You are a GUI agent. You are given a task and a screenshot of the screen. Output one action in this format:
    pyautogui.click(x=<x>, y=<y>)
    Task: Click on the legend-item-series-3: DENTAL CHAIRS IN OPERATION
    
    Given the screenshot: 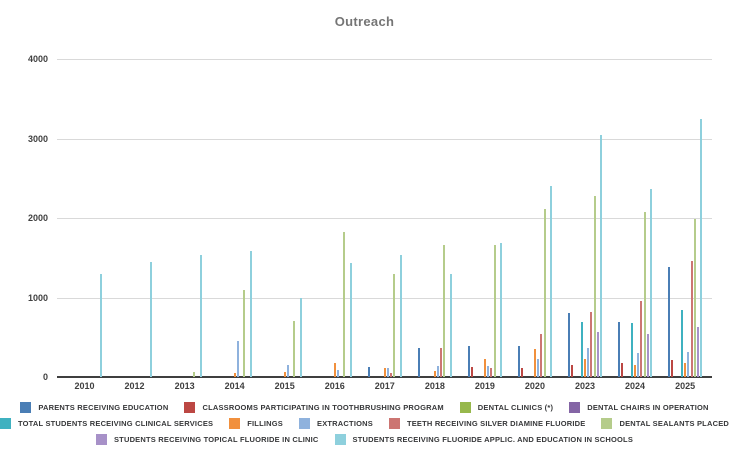 What is the action you would take?
    pyautogui.click(x=638, y=407)
    